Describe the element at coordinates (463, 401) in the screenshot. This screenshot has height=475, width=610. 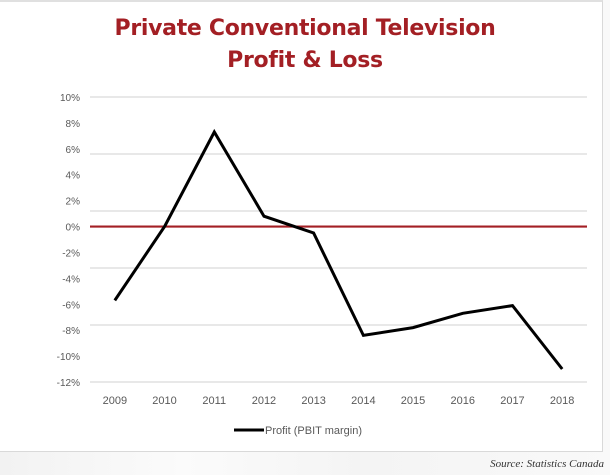
I see `x-tick-label: 2016` at that location.